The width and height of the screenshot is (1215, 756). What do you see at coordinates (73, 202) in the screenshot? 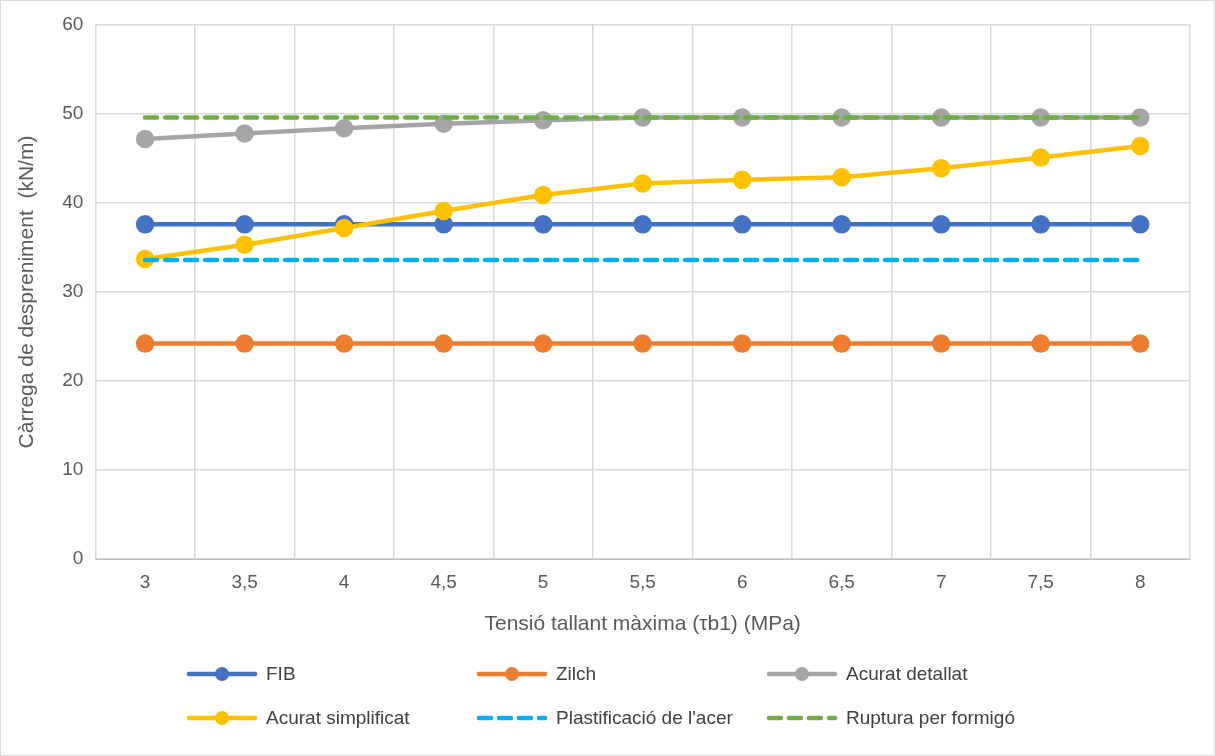
I see `y-tick-label: 40` at bounding box center [73, 202].